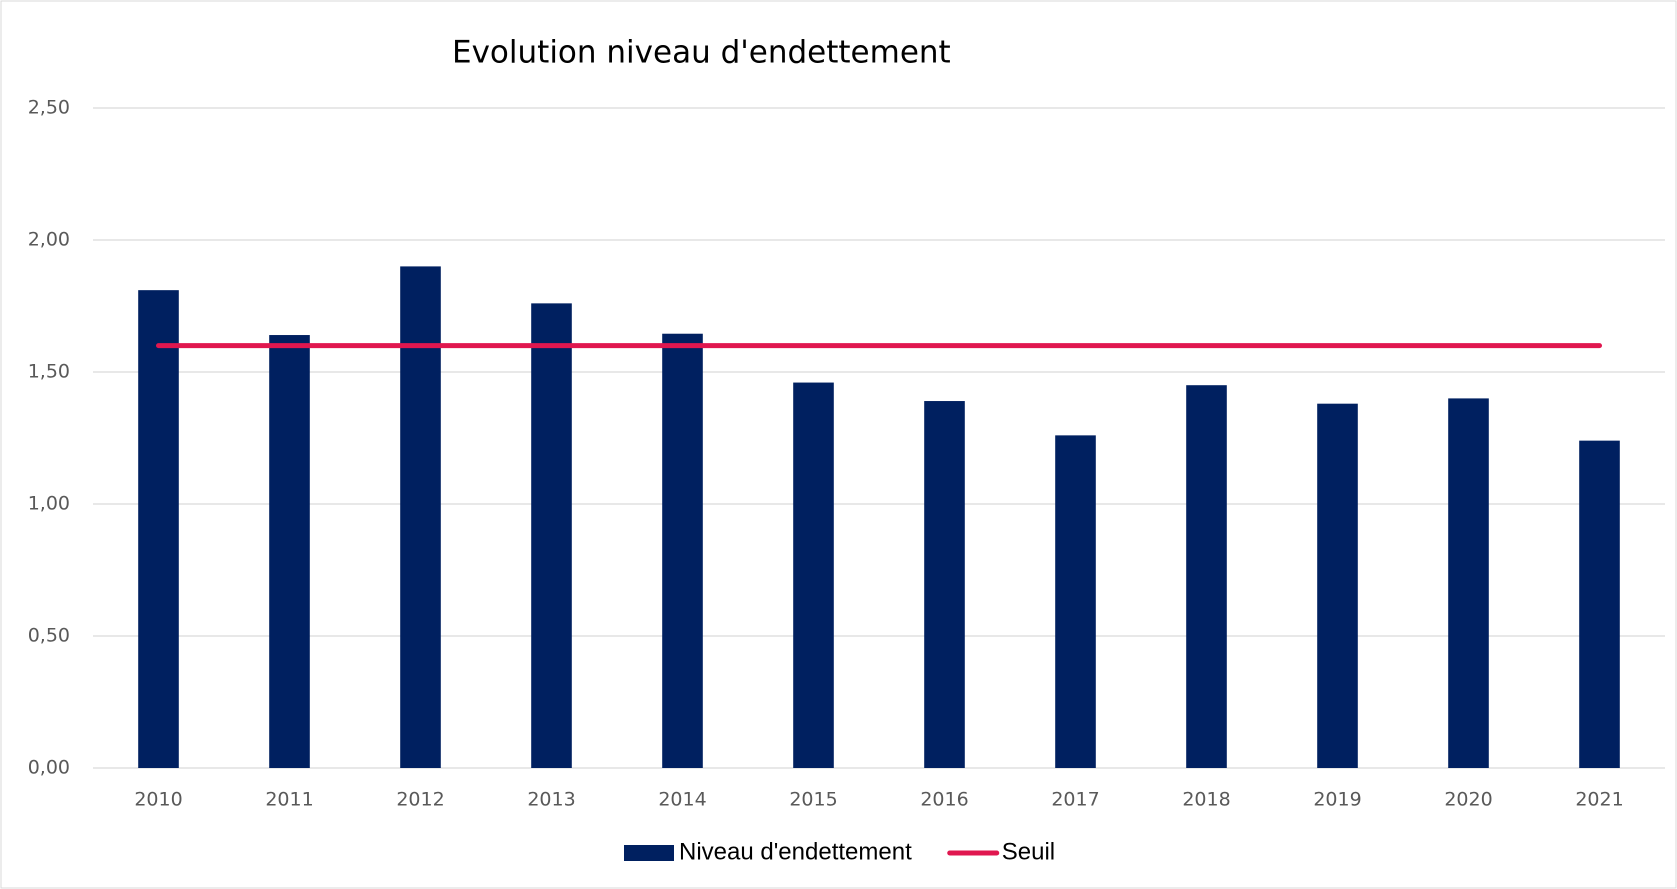  I want to click on y-tick-label: 0,00, so click(49, 768).